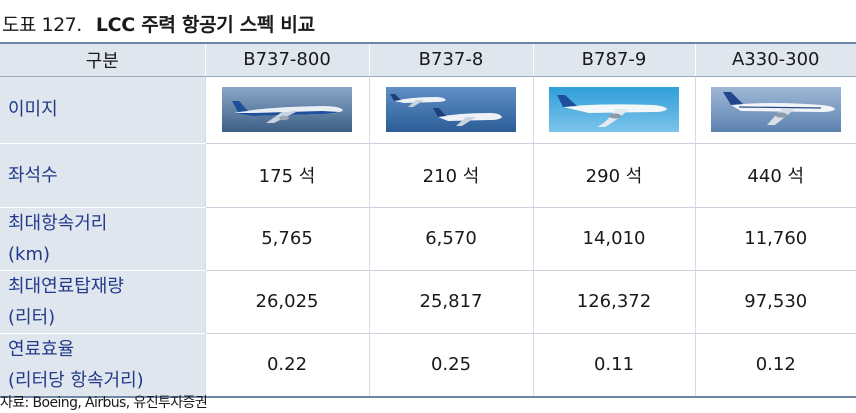 The image size is (856, 413). Describe the element at coordinates (102, 302) in the screenshot. I see `row-label-max-fuel: 최대연료탑재량 (리터)` at that location.